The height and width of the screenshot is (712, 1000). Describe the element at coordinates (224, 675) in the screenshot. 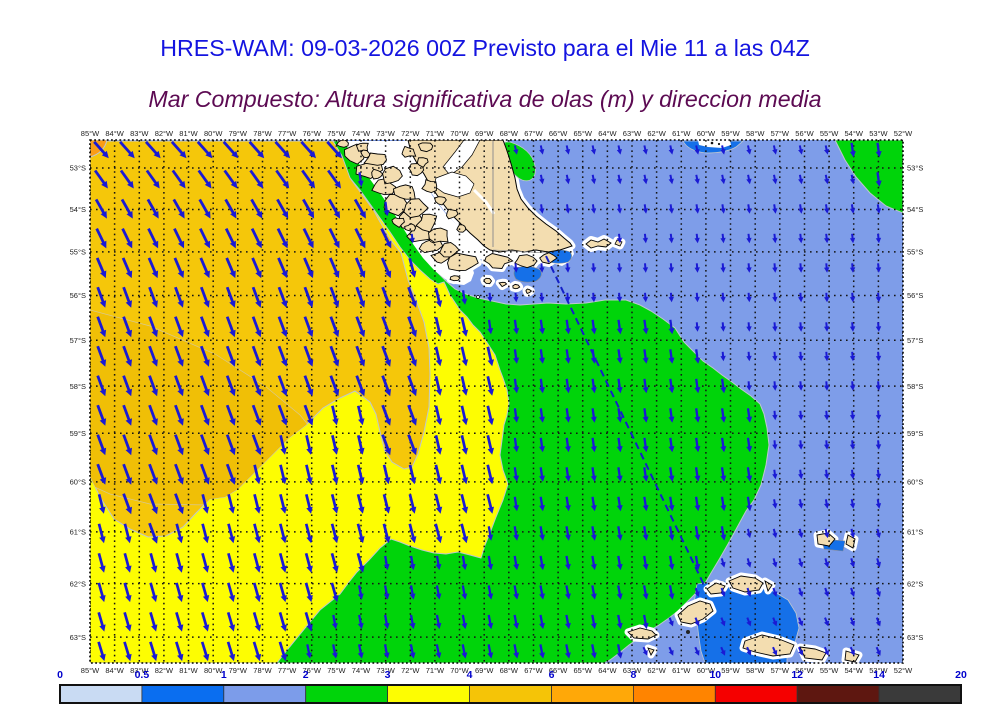

I see `svg-text: 1` at that location.